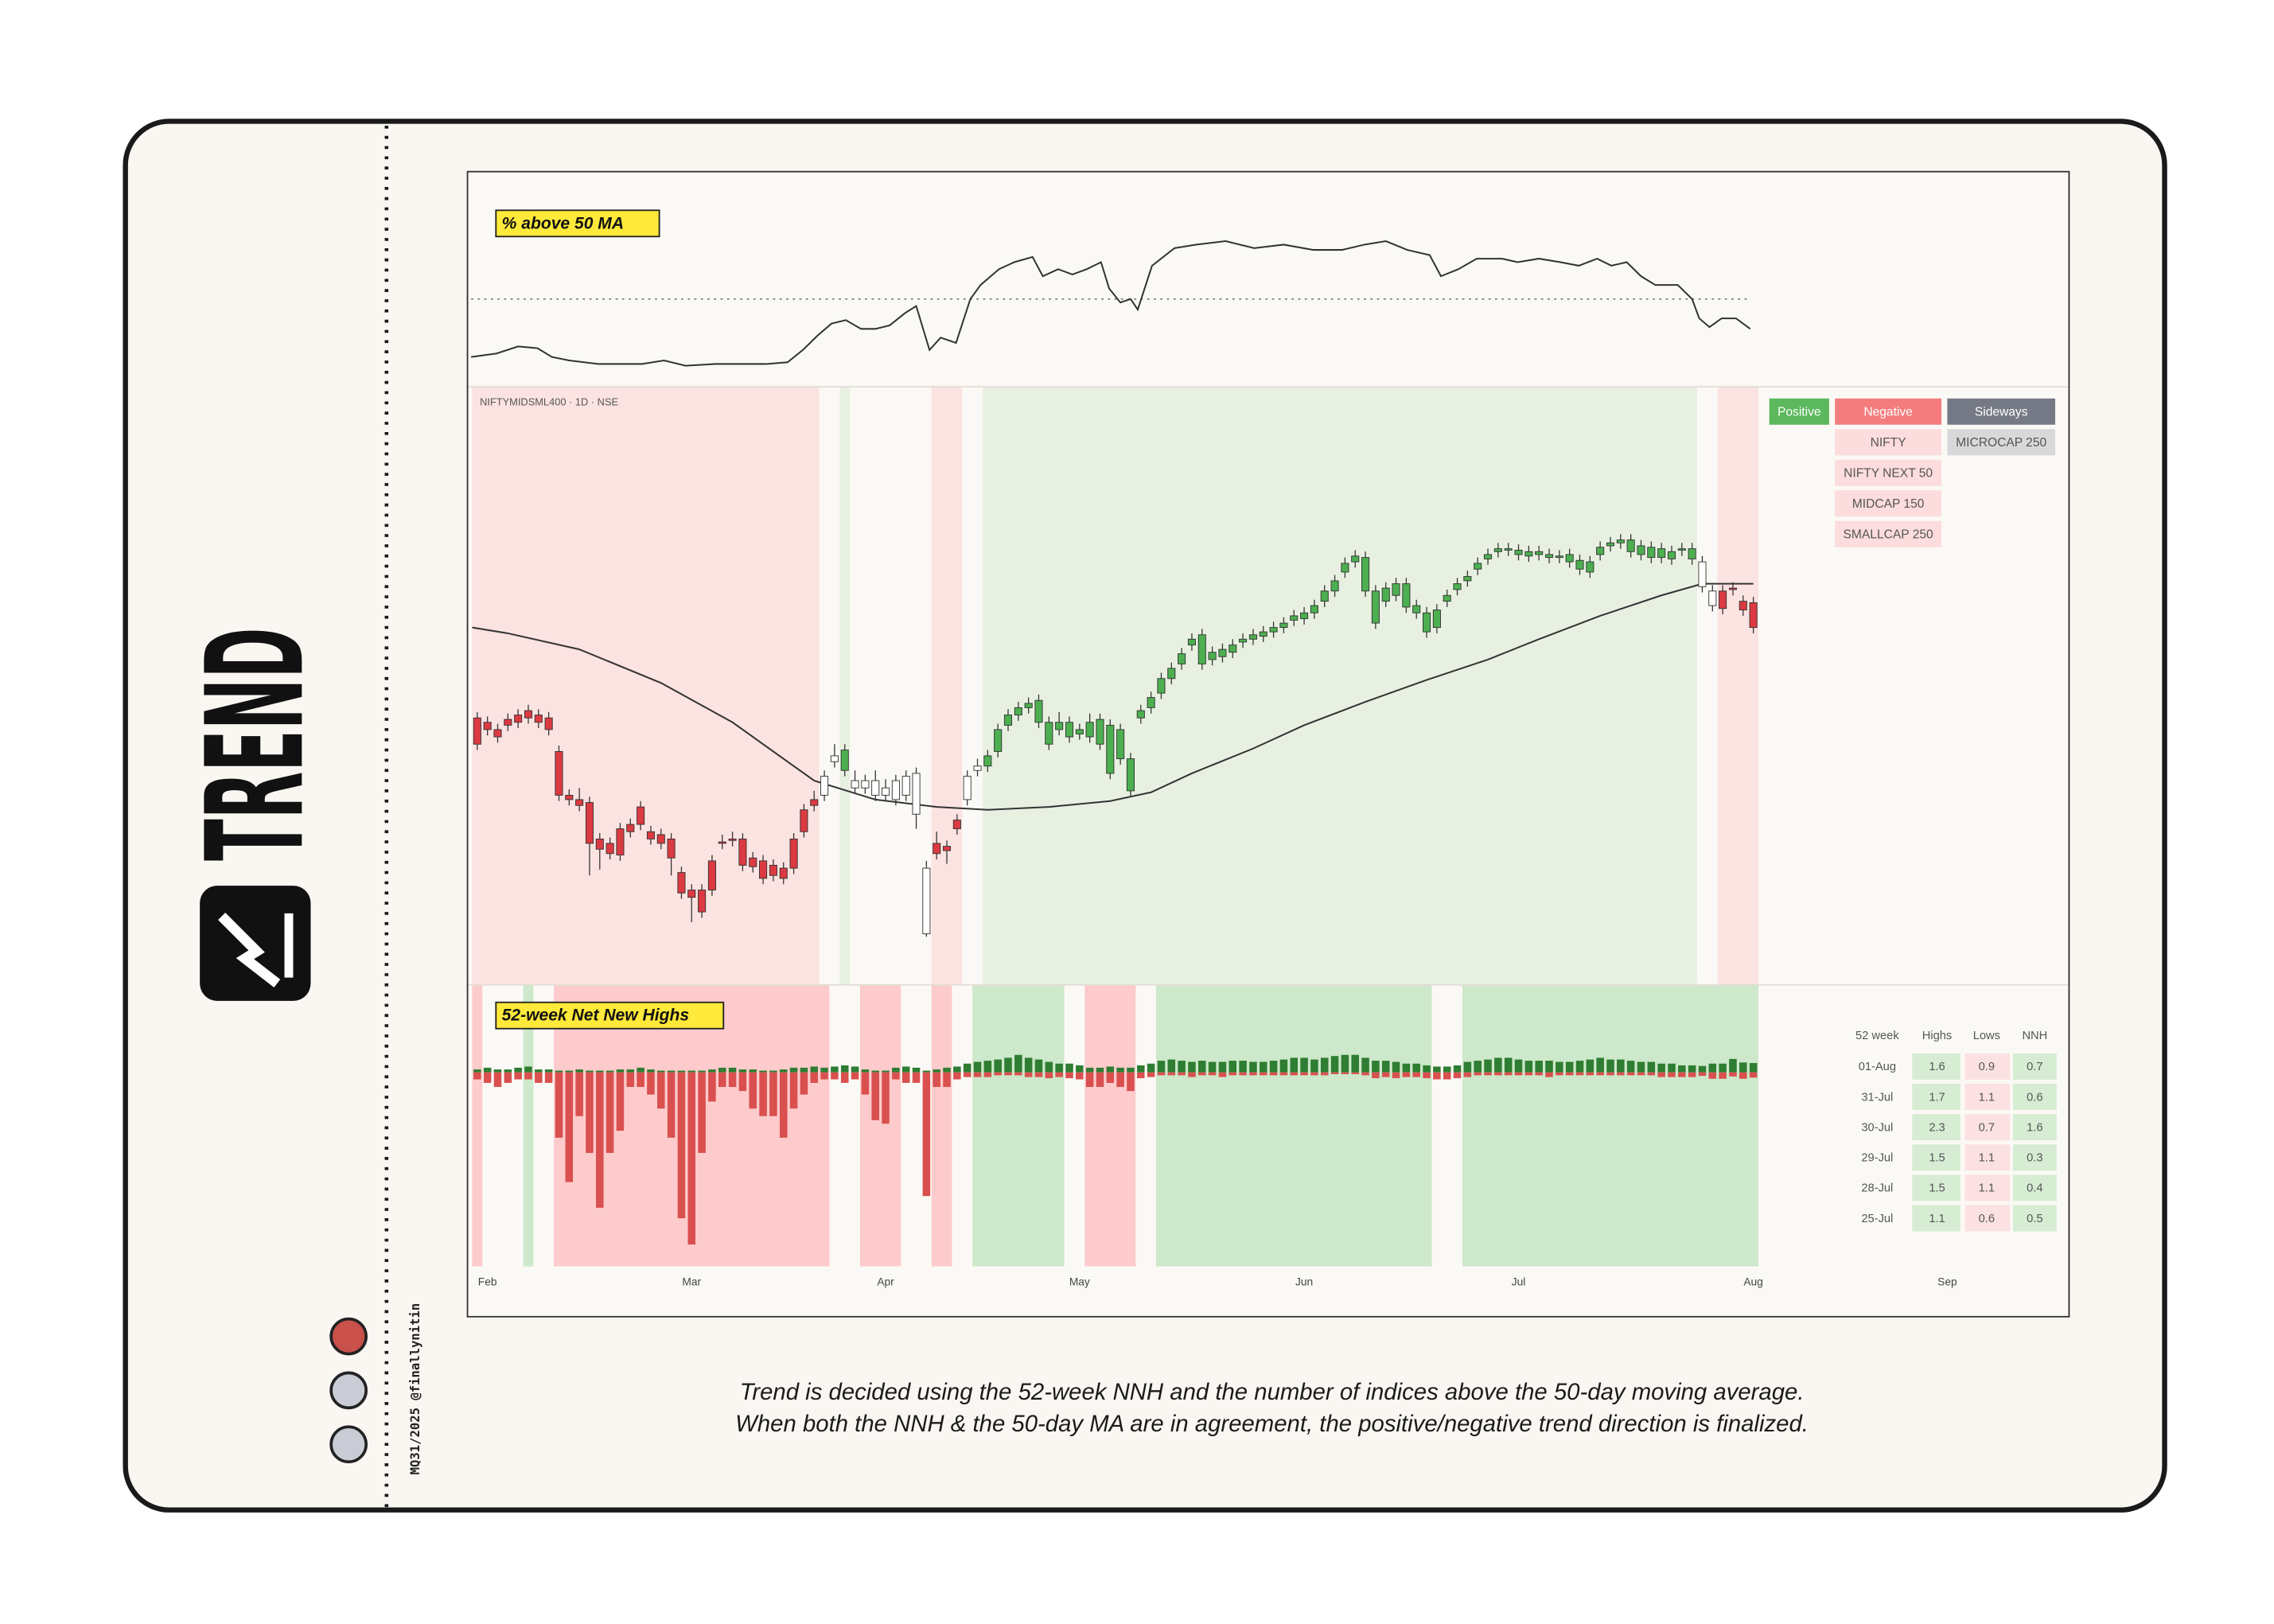  Describe the element at coordinates (1888, 473) in the screenshot. I see `trend-cell-text: NIFTY NEXT 50` at that location.